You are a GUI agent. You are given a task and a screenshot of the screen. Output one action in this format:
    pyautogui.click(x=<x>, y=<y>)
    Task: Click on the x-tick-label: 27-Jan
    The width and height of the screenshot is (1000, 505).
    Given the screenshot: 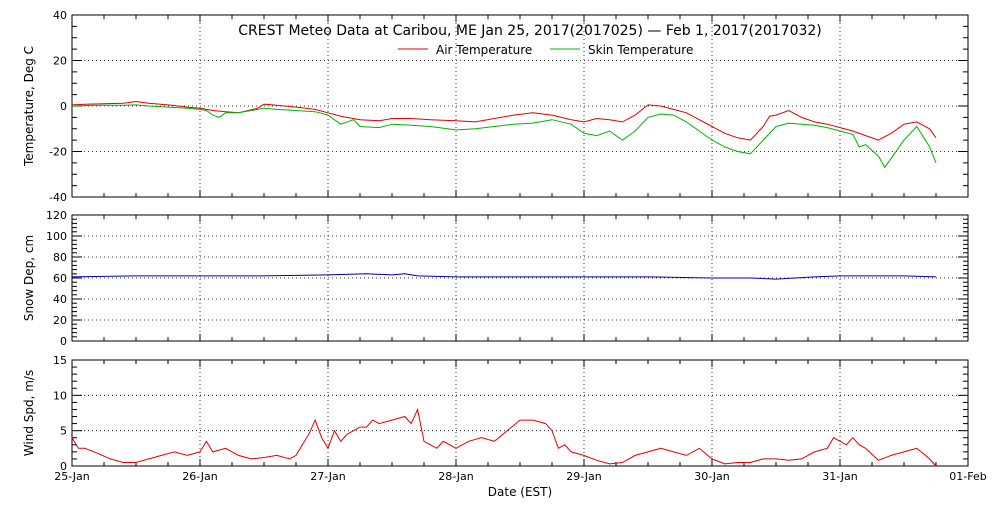 What is the action you would take?
    pyautogui.click(x=328, y=476)
    